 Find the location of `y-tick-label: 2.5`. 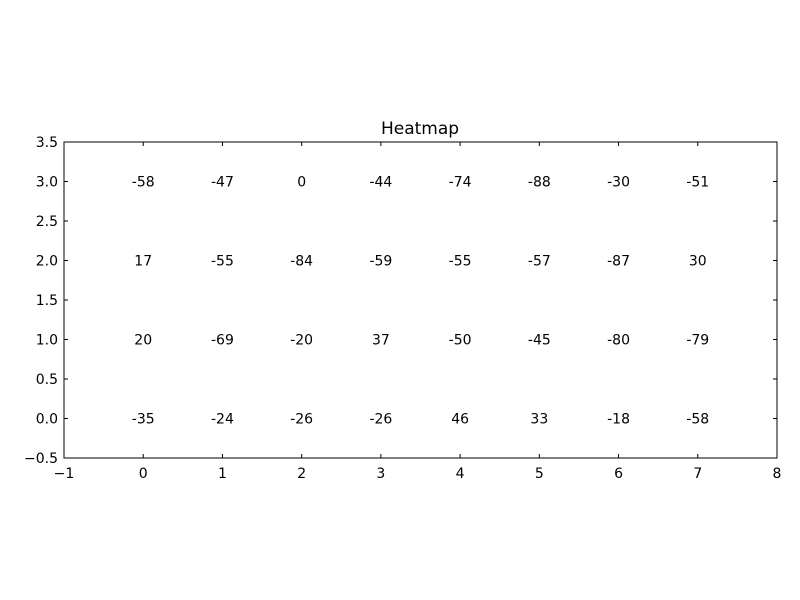

y-tick-label: 2.5 is located at coordinates (47, 222).